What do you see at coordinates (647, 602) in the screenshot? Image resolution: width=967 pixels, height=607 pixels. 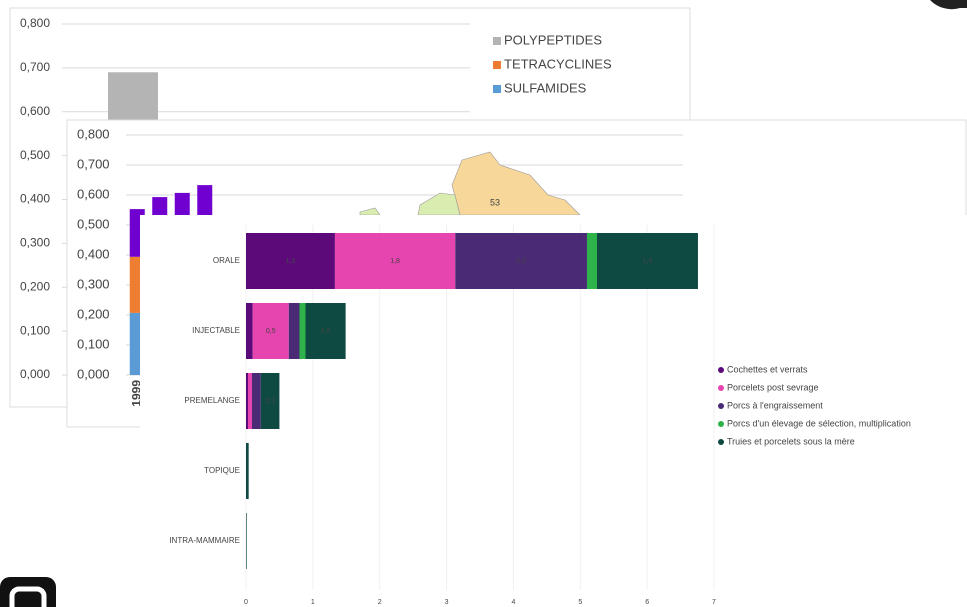 I see `x-tick-label: 6` at bounding box center [647, 602].